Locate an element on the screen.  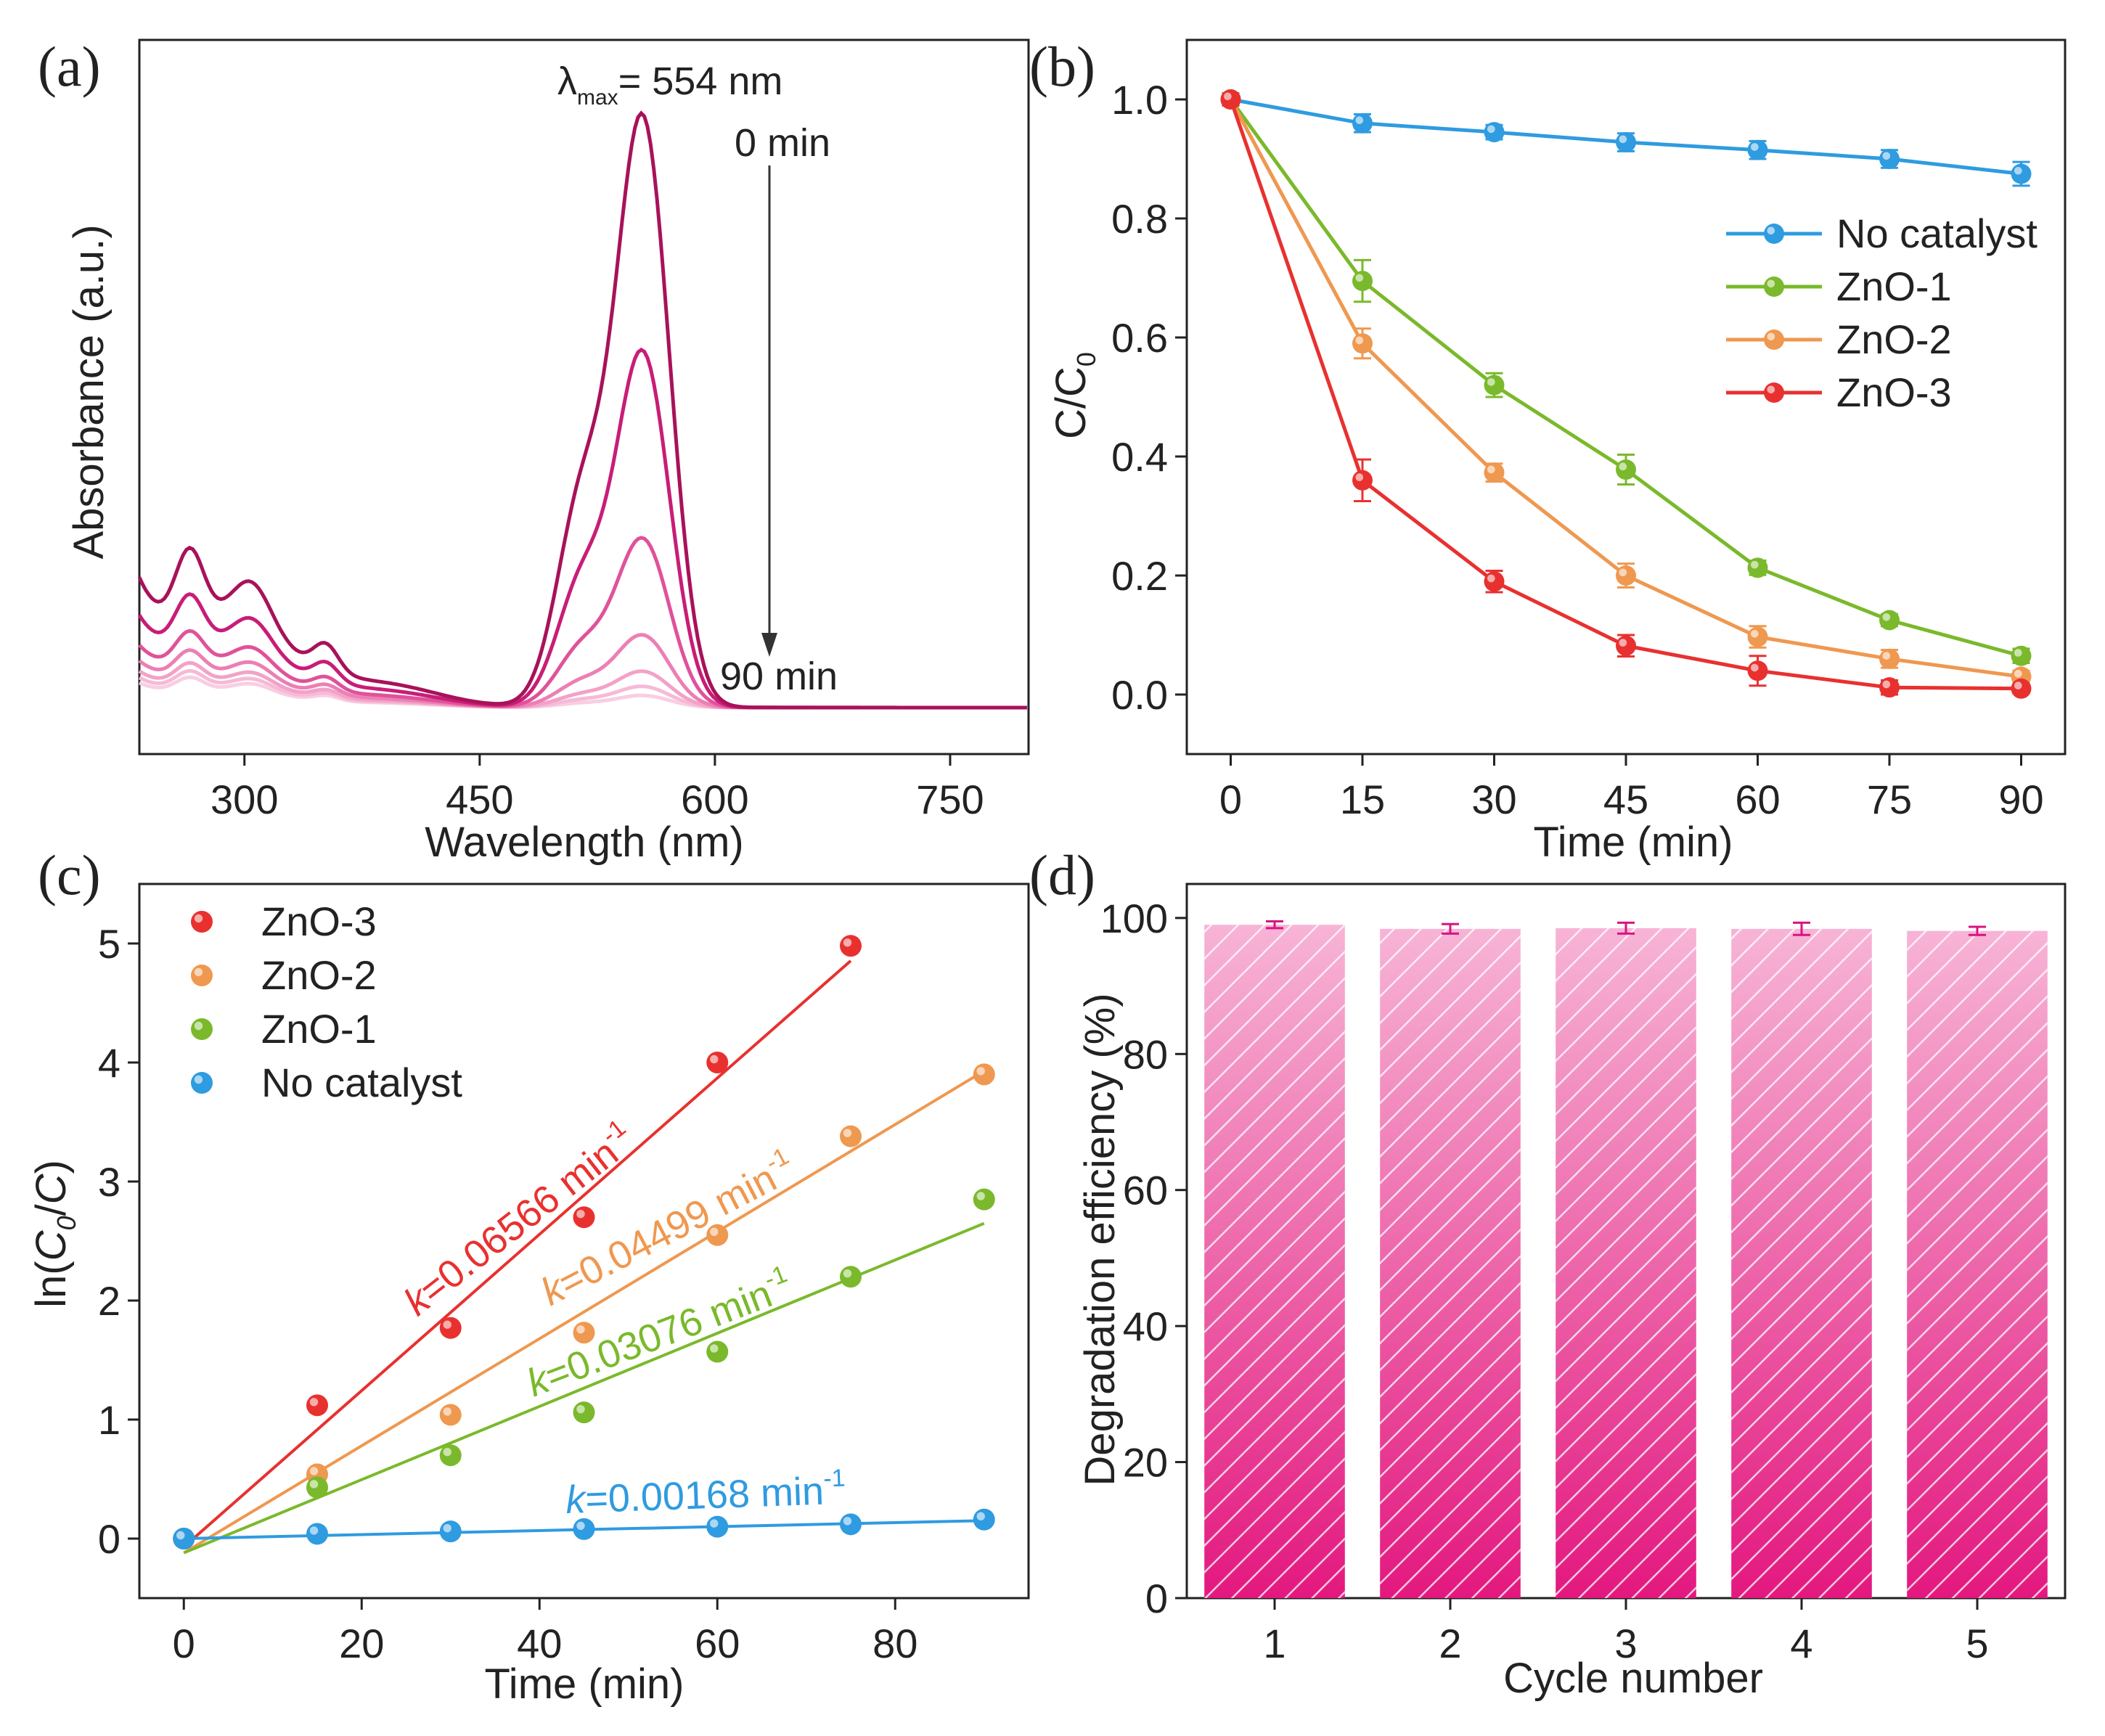
ylabel-pre: ln( is located at coordinates (51, 1284).